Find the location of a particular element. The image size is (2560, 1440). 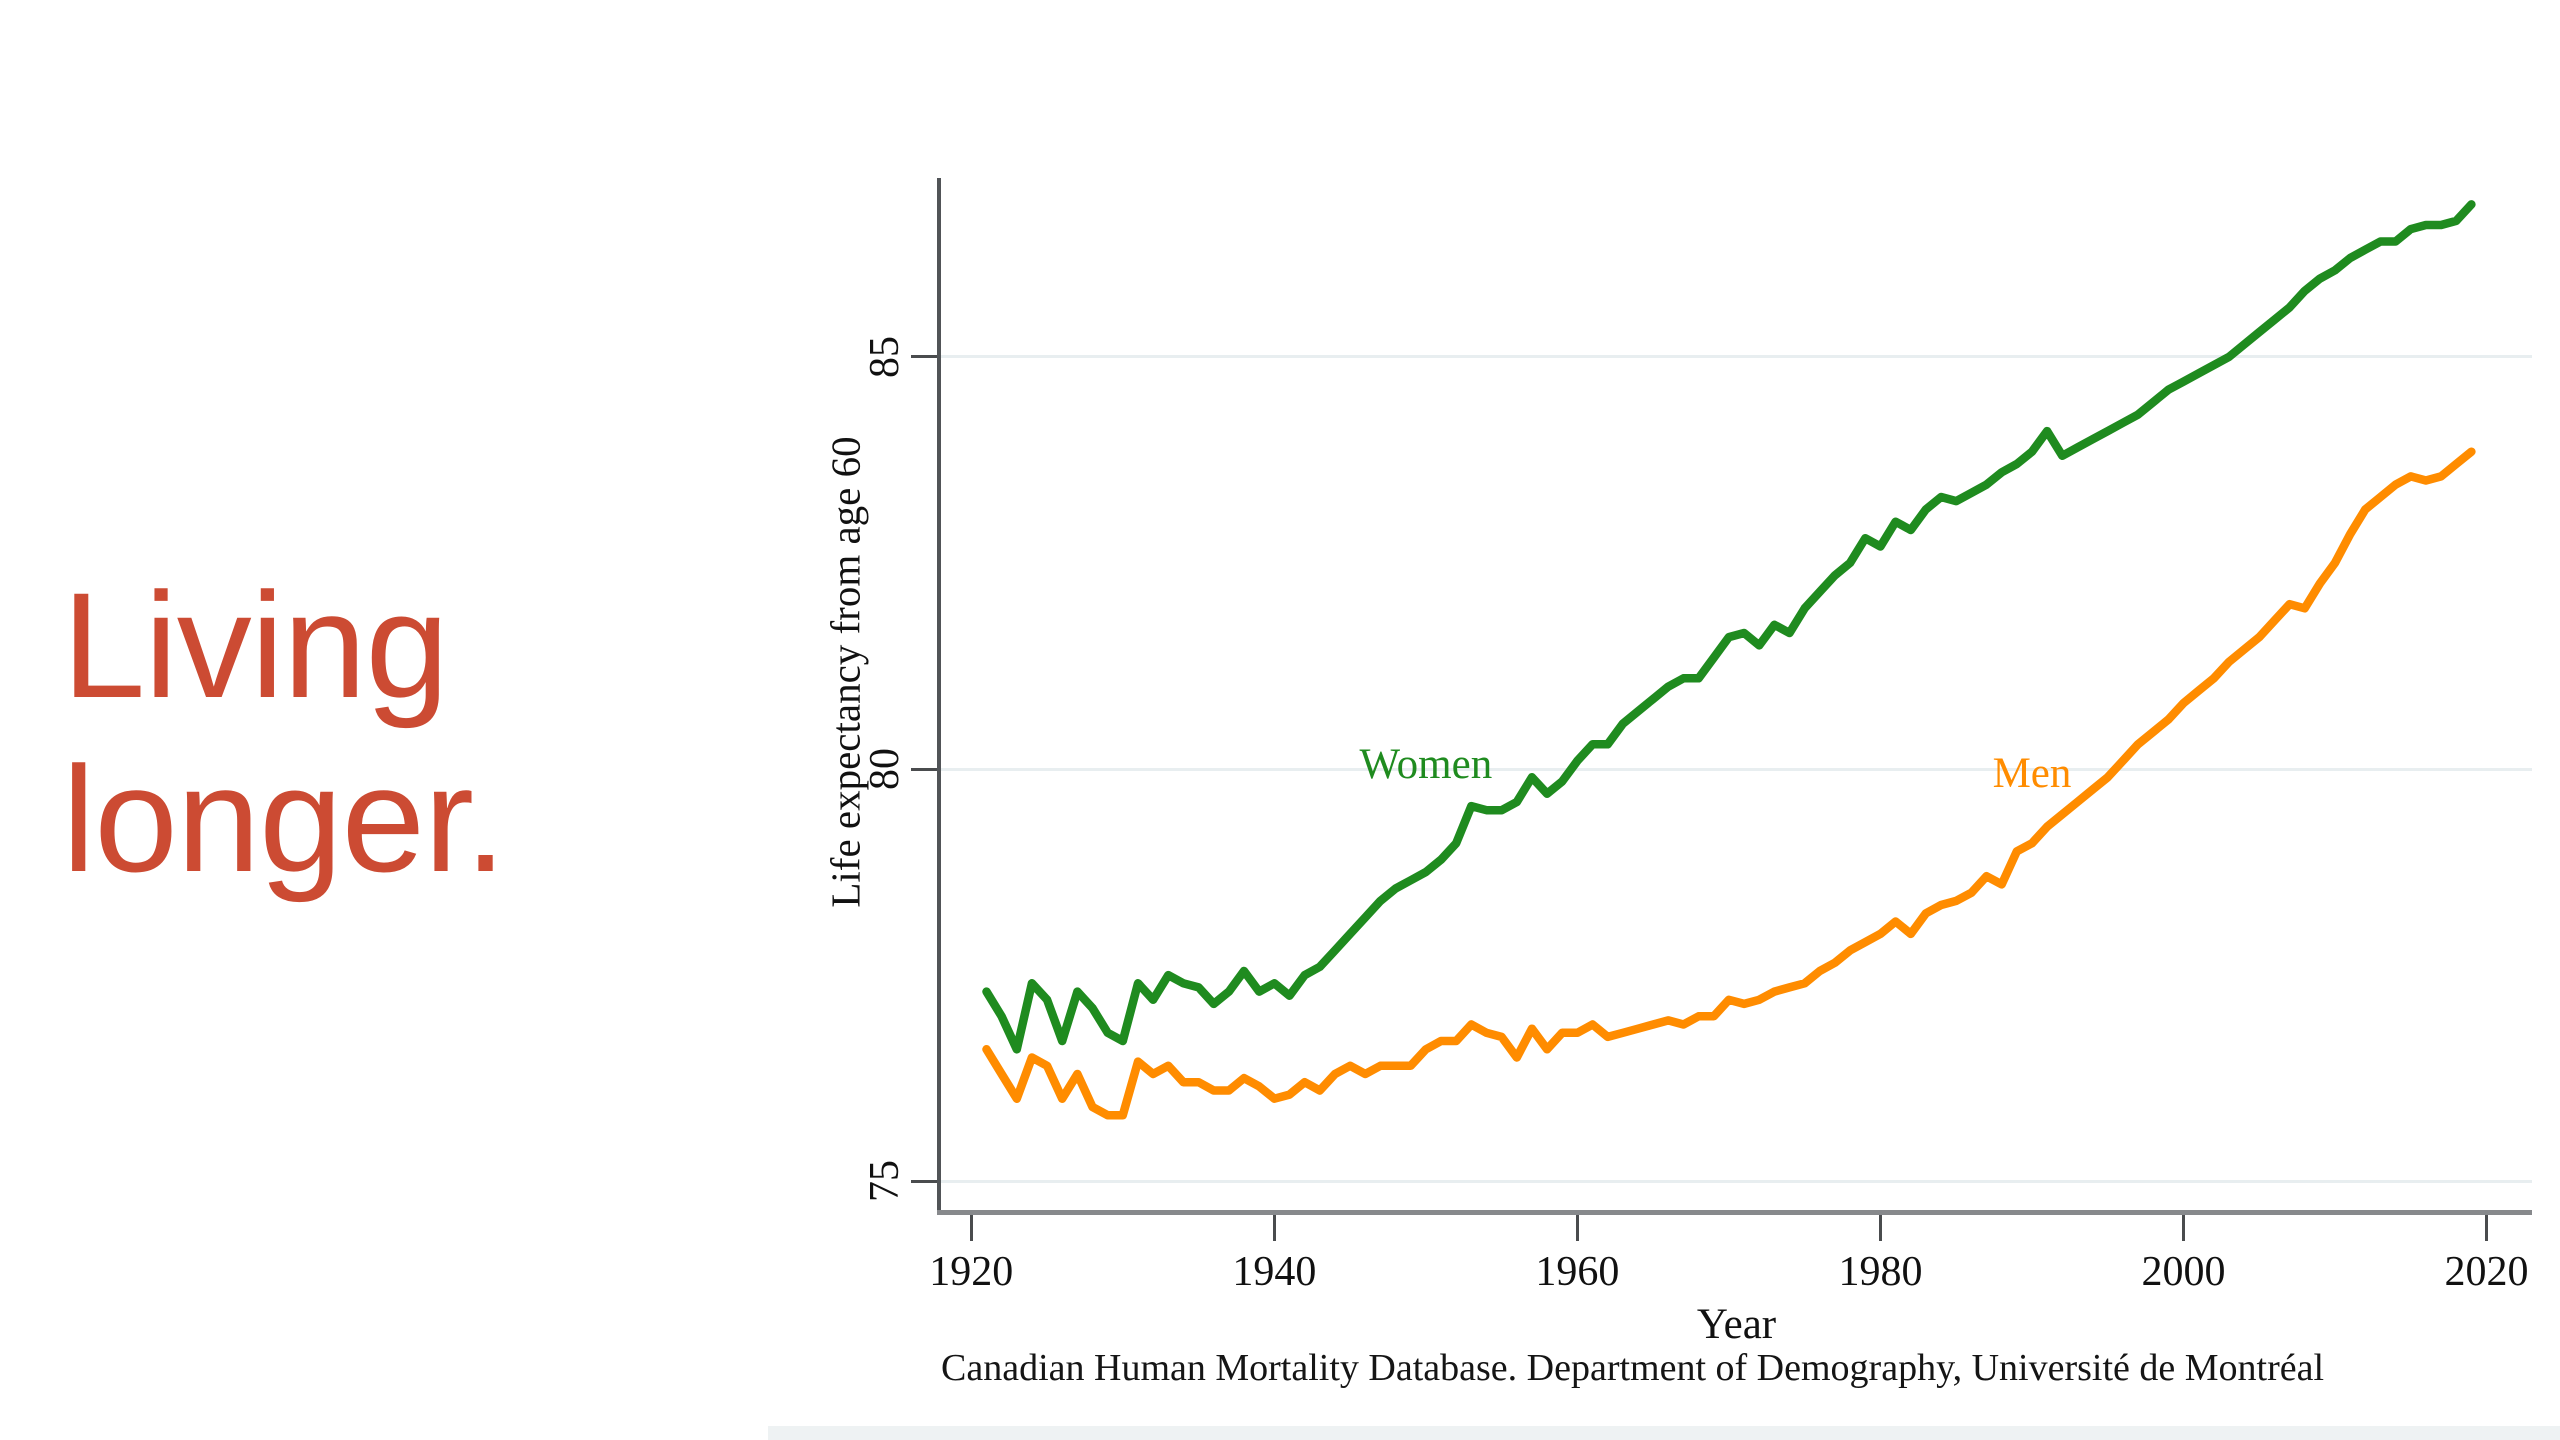

series-label-text: Women is located at coordinates (1426, 765).